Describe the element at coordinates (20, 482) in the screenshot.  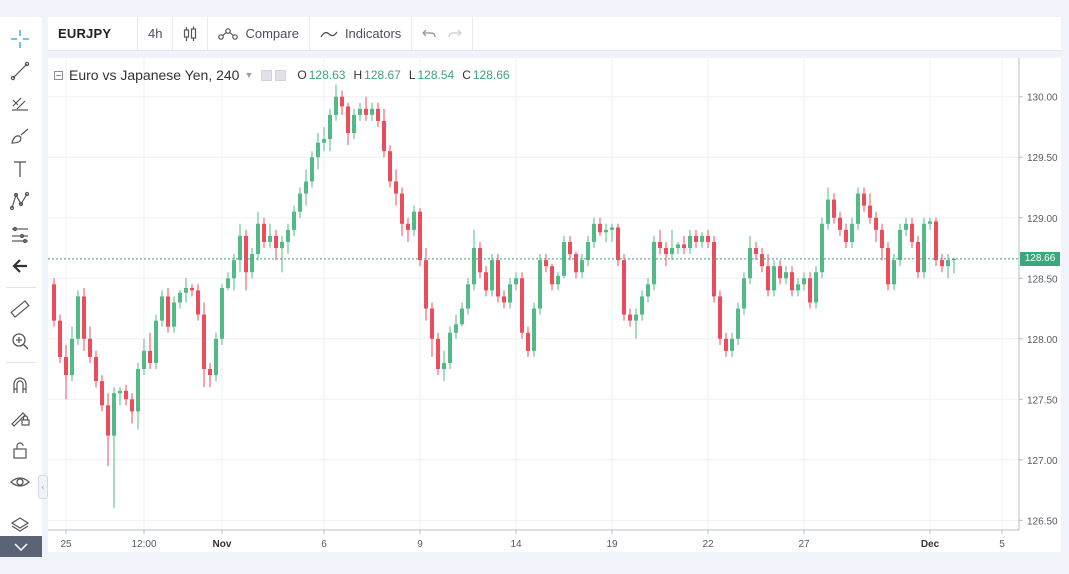
I see `eye-icon` at that location.